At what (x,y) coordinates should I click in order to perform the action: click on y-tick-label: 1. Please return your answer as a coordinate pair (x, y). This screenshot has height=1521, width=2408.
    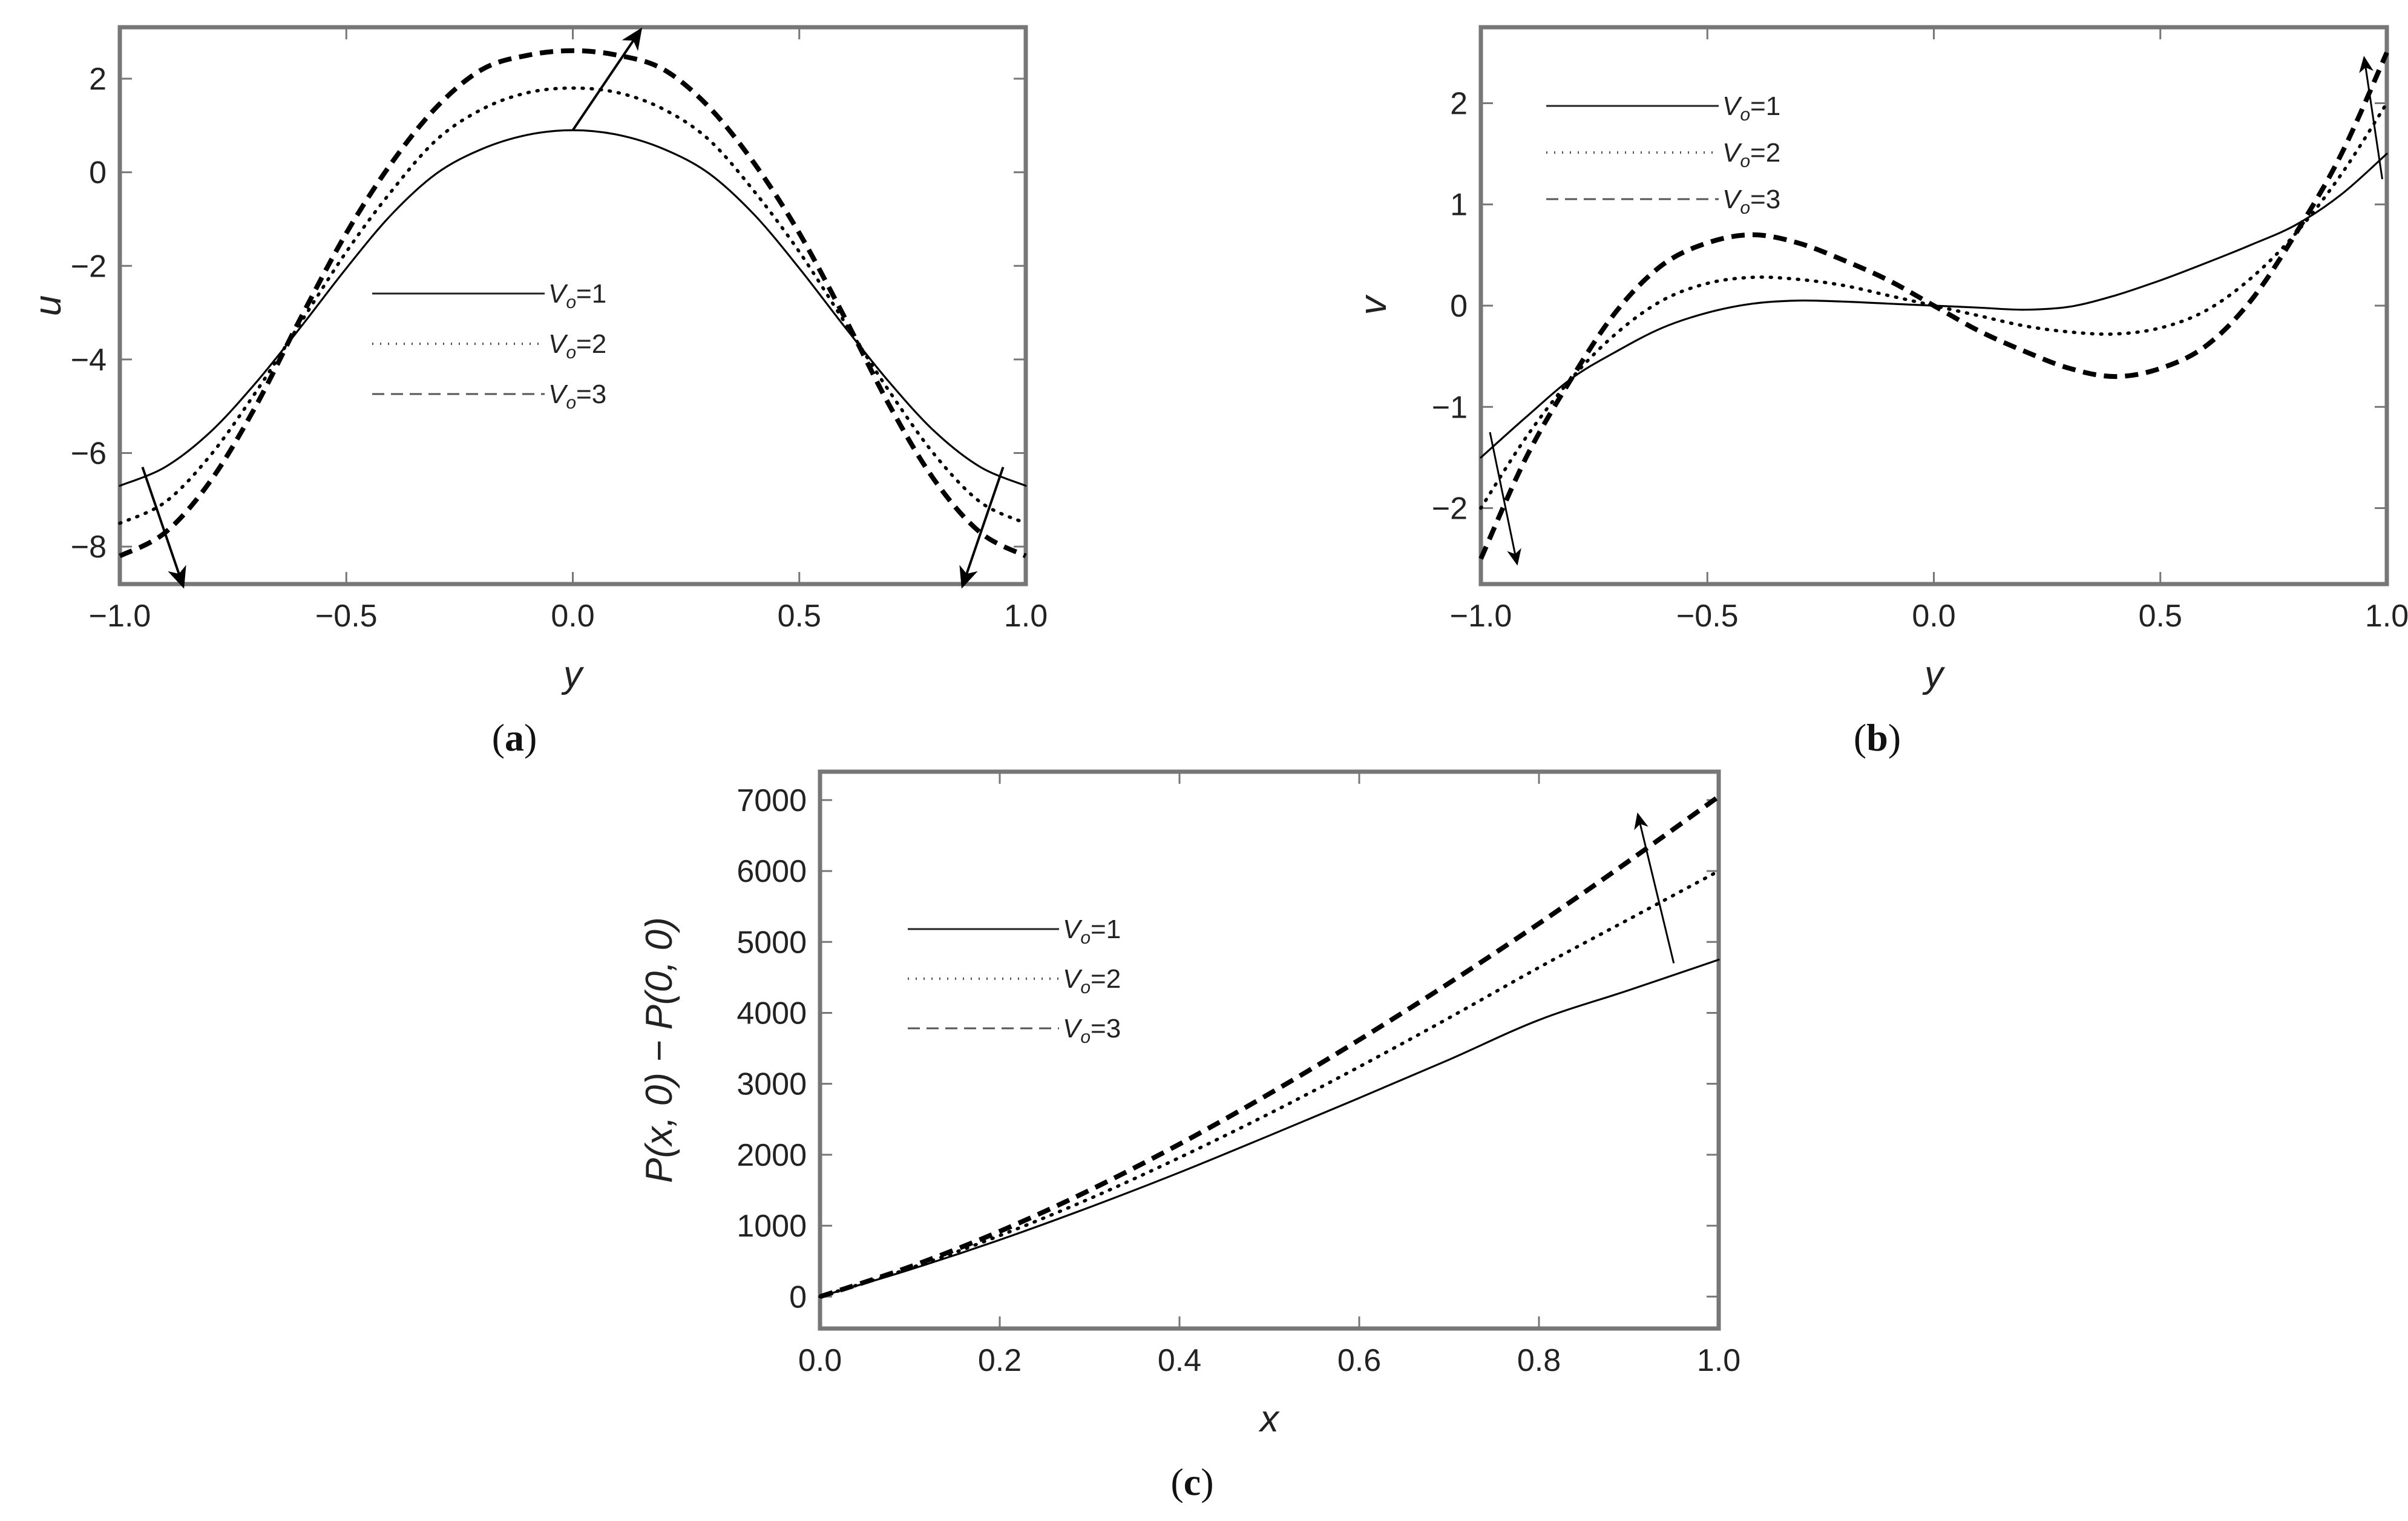
    Looking at the image, I should click on (1459, 205).